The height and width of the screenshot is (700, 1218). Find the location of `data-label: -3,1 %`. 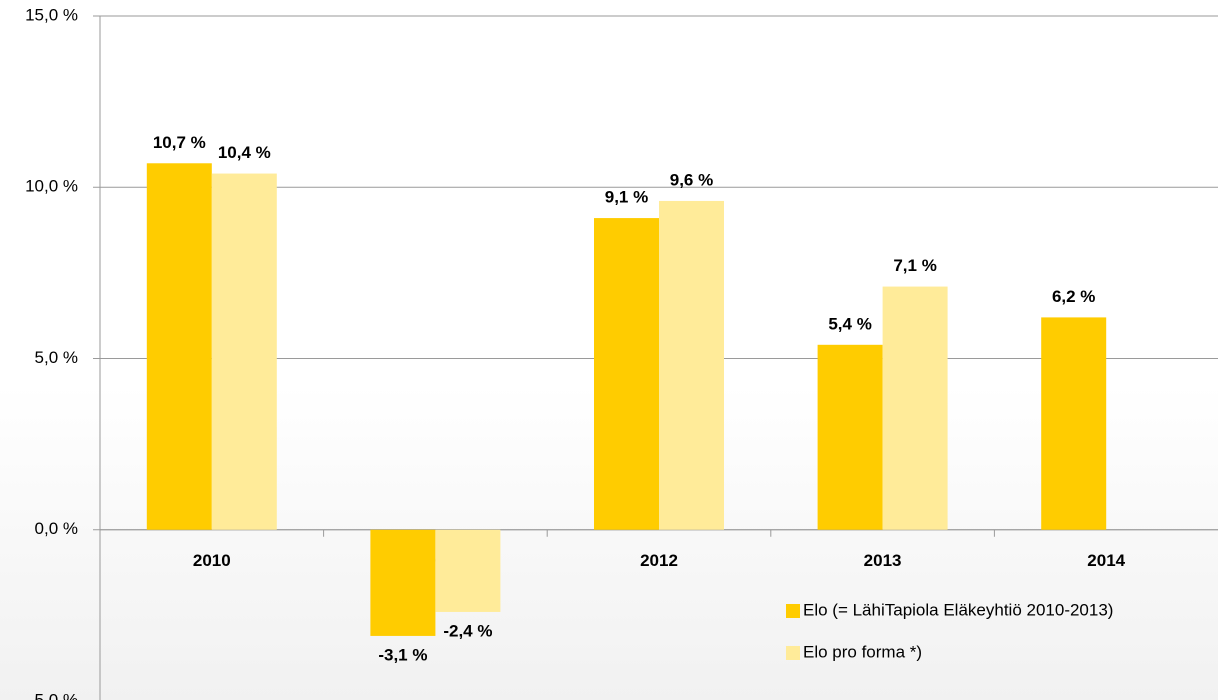

data-label: -3,1 % is located at coordinates (402, 654).